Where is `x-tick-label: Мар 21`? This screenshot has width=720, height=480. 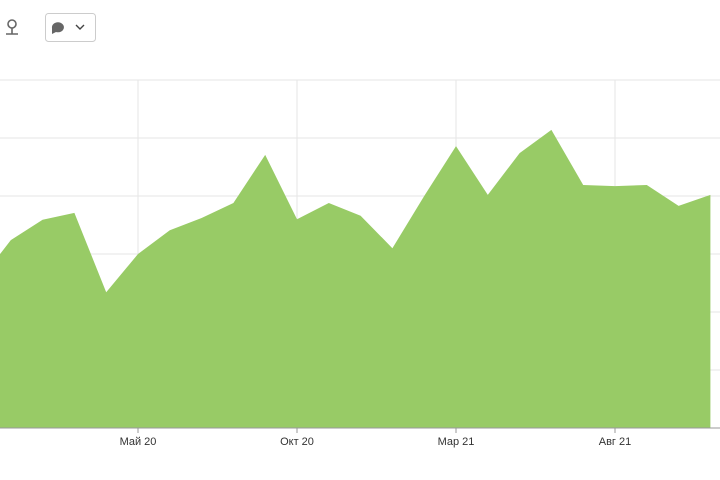 x-tick-label: Мар 21 is located at coordinates (456, 442).